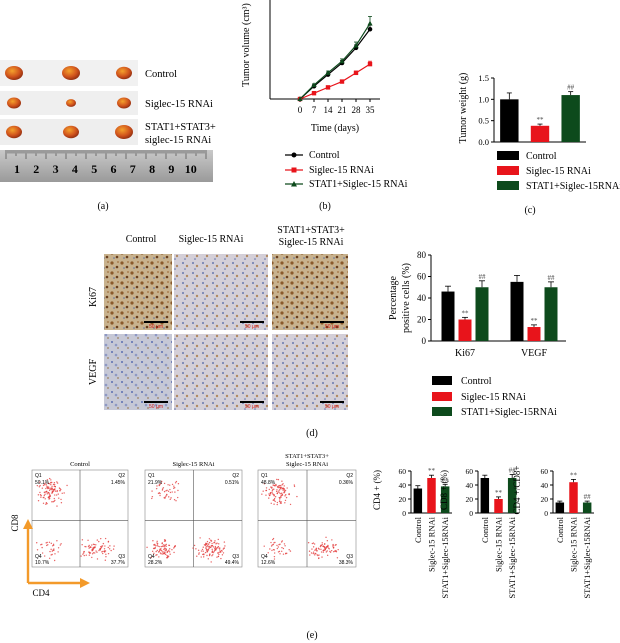 Image resolution: width=620 pixels, height=643 pixels. Describe the element at coordinates (432, 471) in the screenshot. I see `significance-mark: **` at that location.